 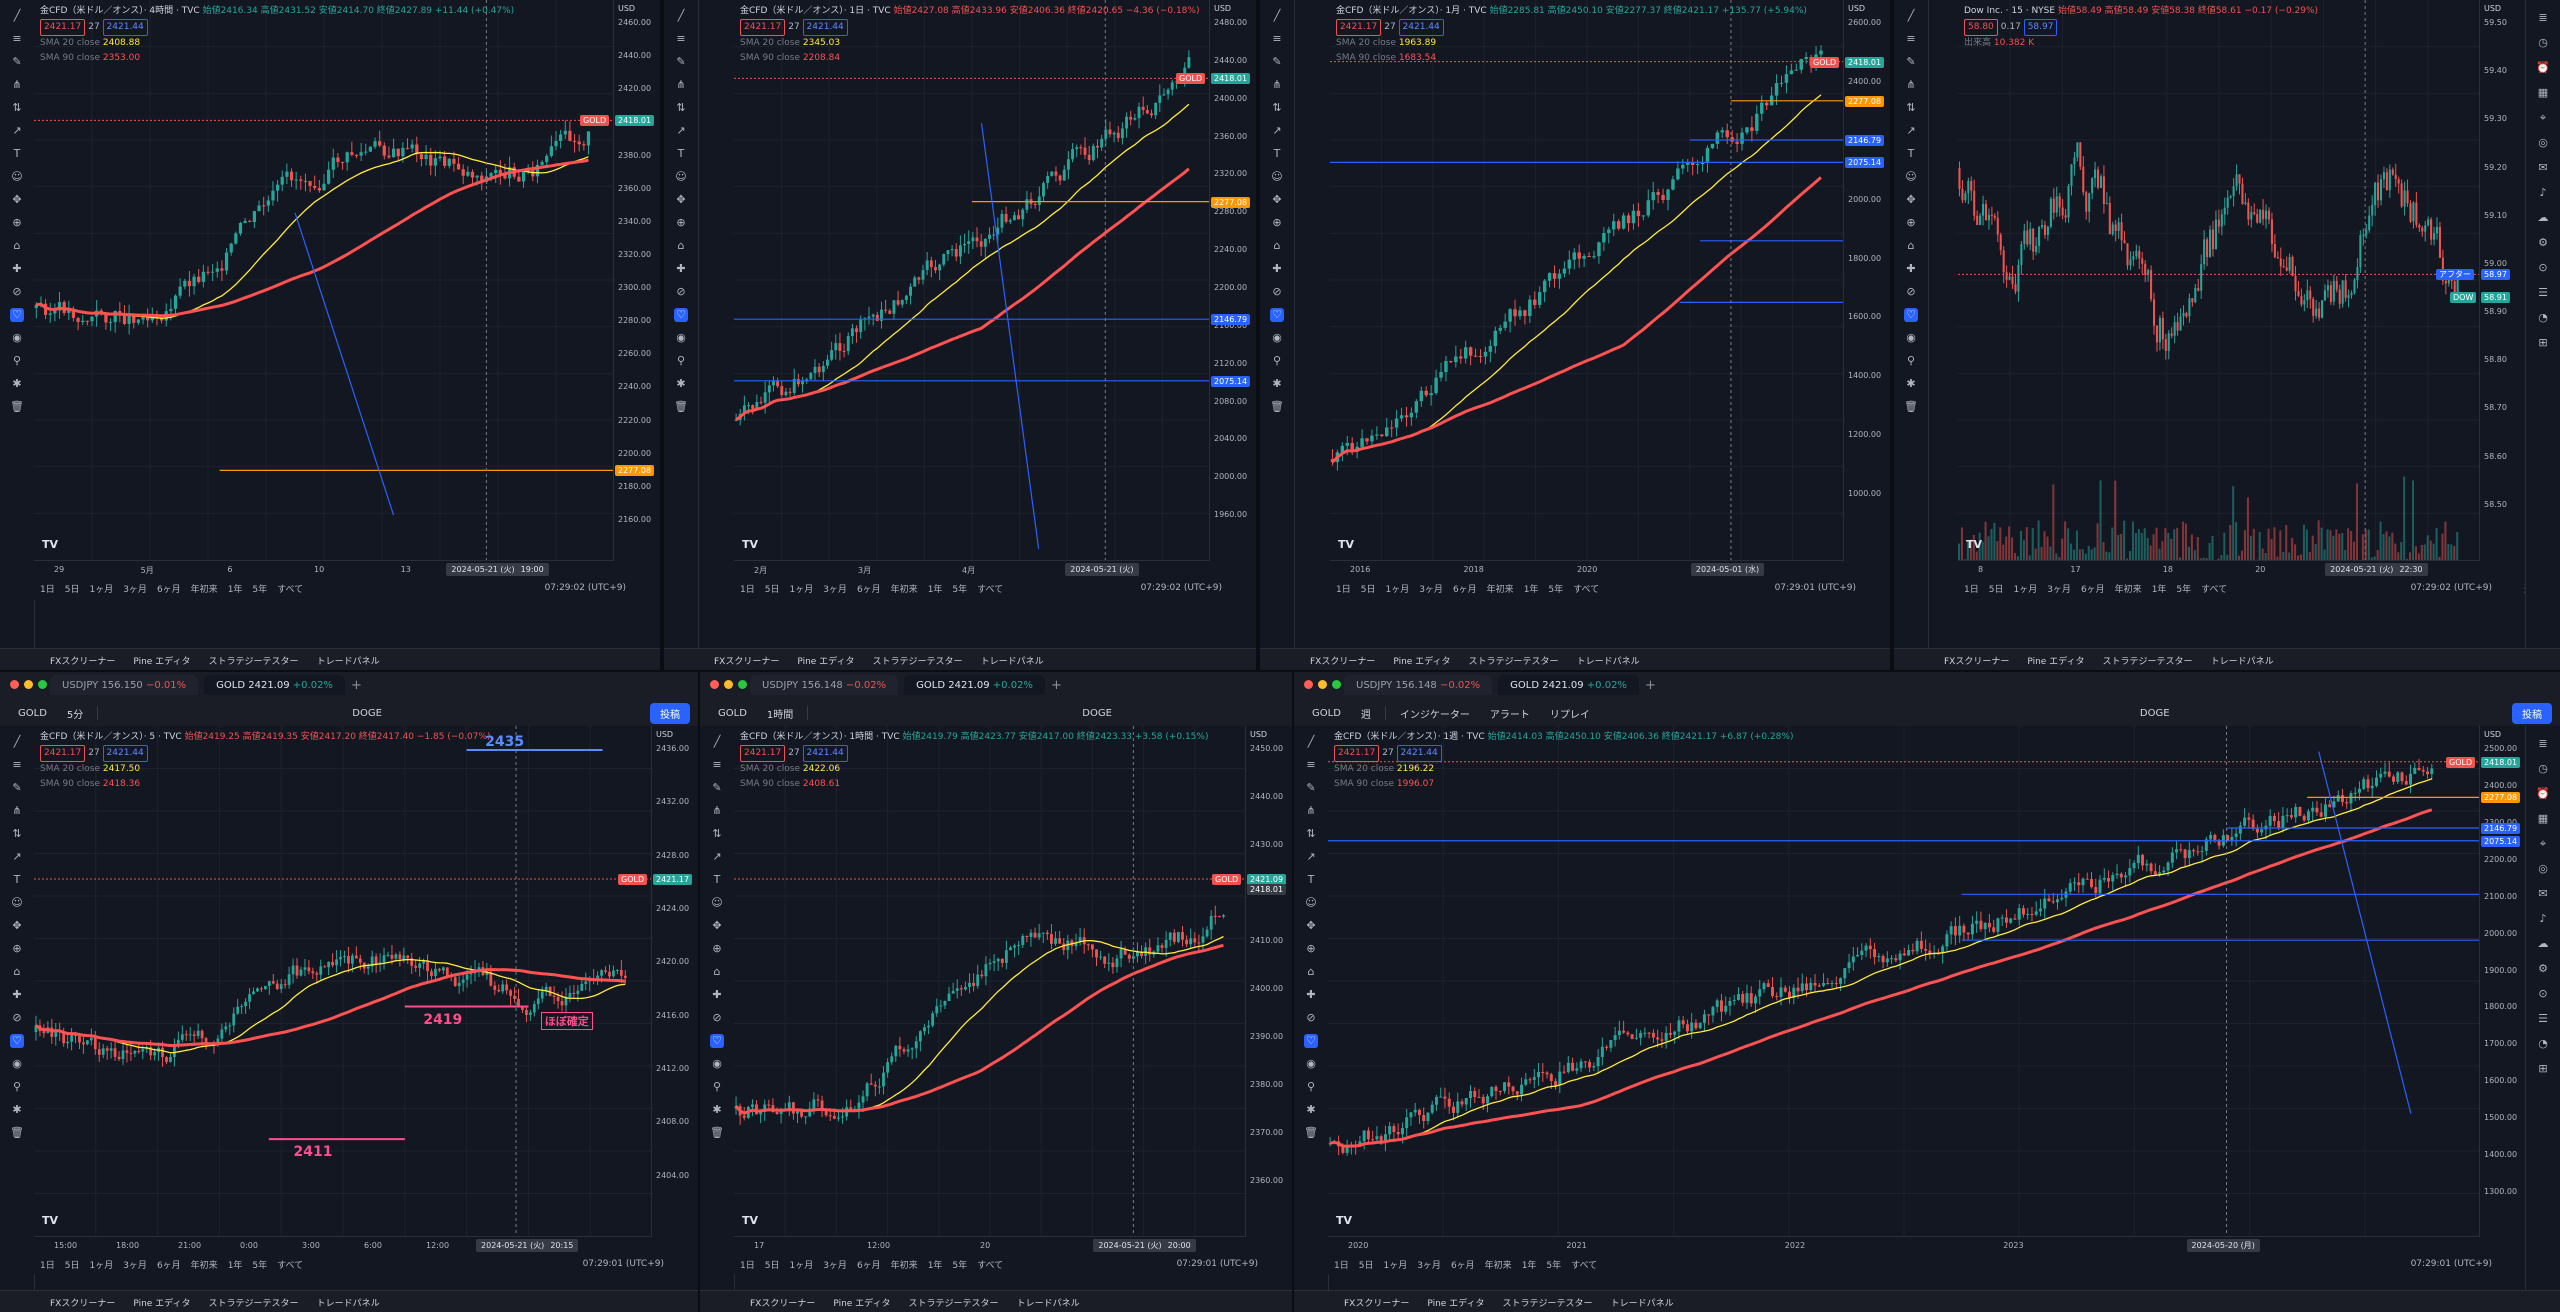 I want to click on bid-price: 2421.17, so click(x=763, y=753).